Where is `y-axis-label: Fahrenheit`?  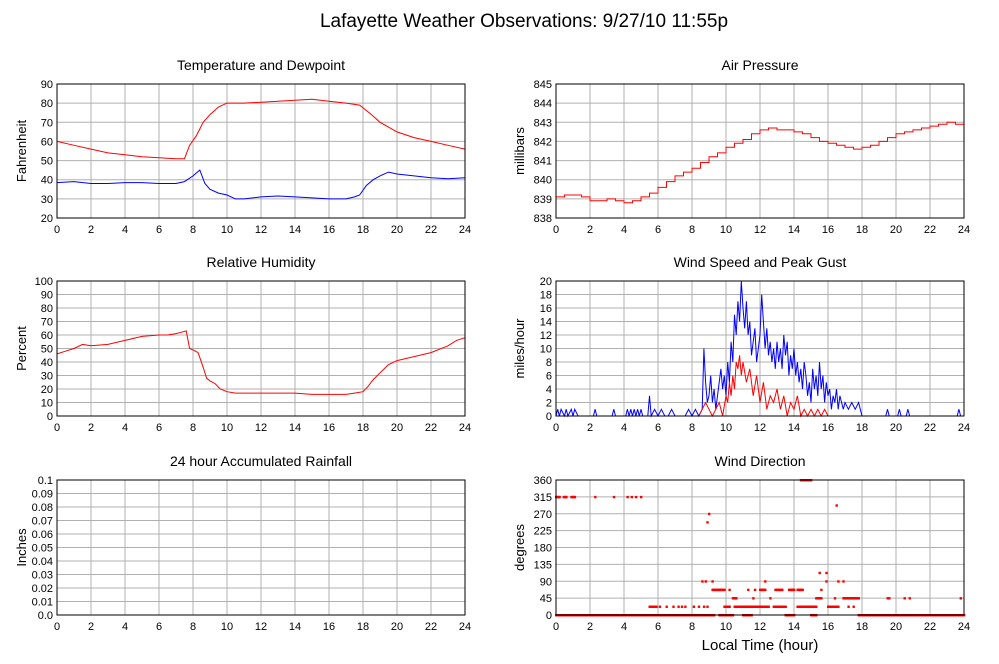
y-axis-label: Fahrenheit is located at coordinates (21, 151).